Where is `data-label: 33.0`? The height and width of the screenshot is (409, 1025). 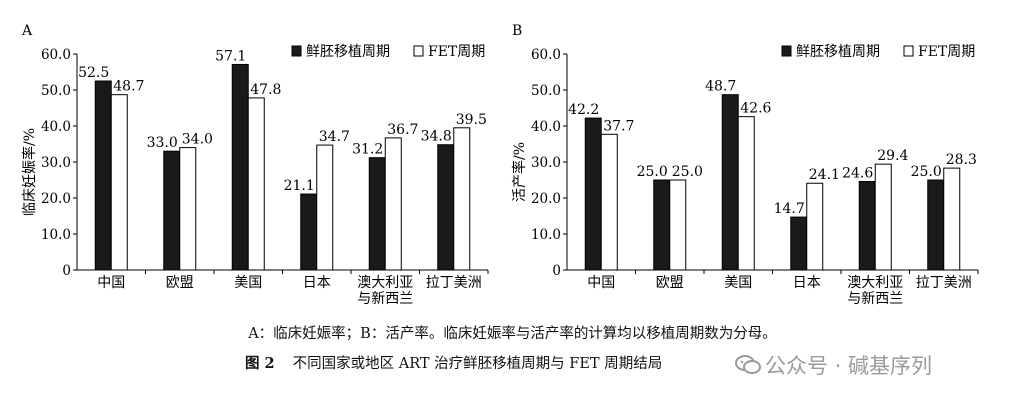 data-label: 33.0 is located at coordinates (162, 143).